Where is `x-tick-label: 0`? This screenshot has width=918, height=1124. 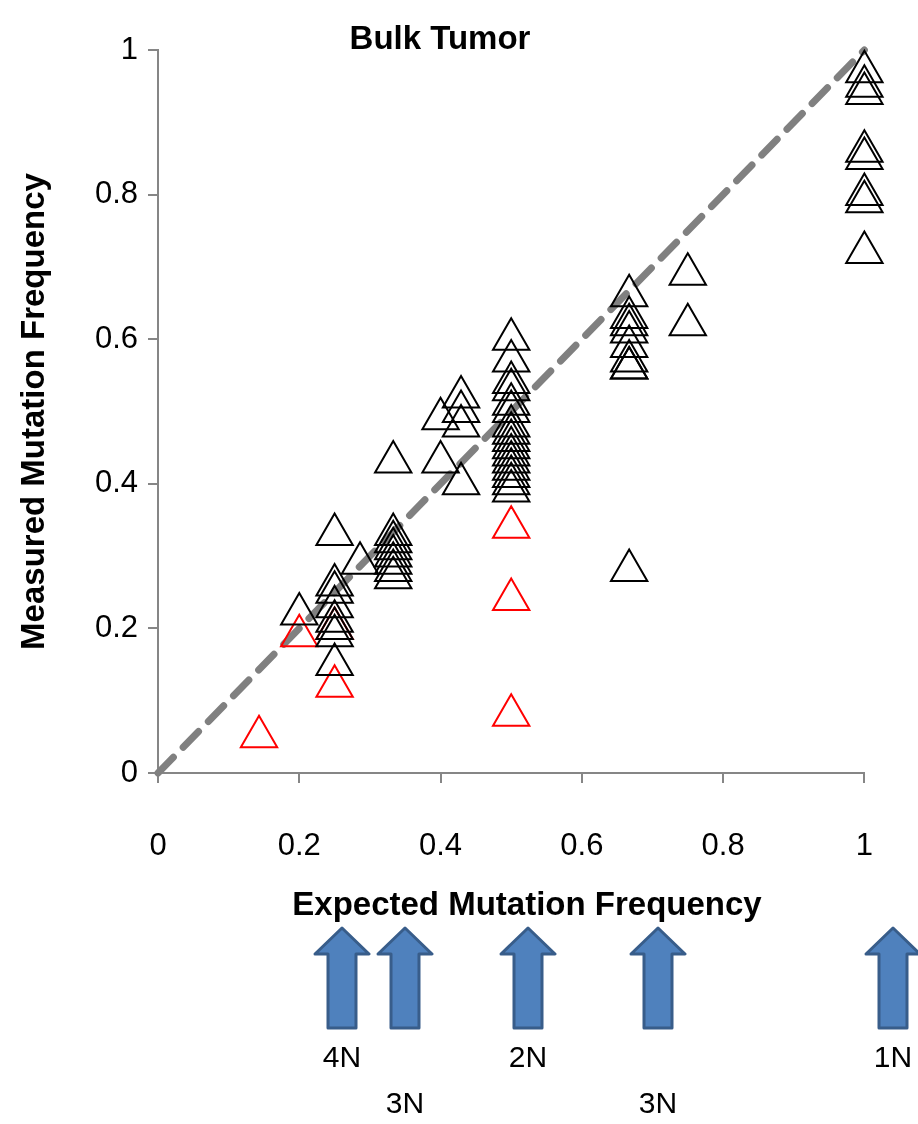
x-tick-label: 0 is located at coordinates (158, 845).